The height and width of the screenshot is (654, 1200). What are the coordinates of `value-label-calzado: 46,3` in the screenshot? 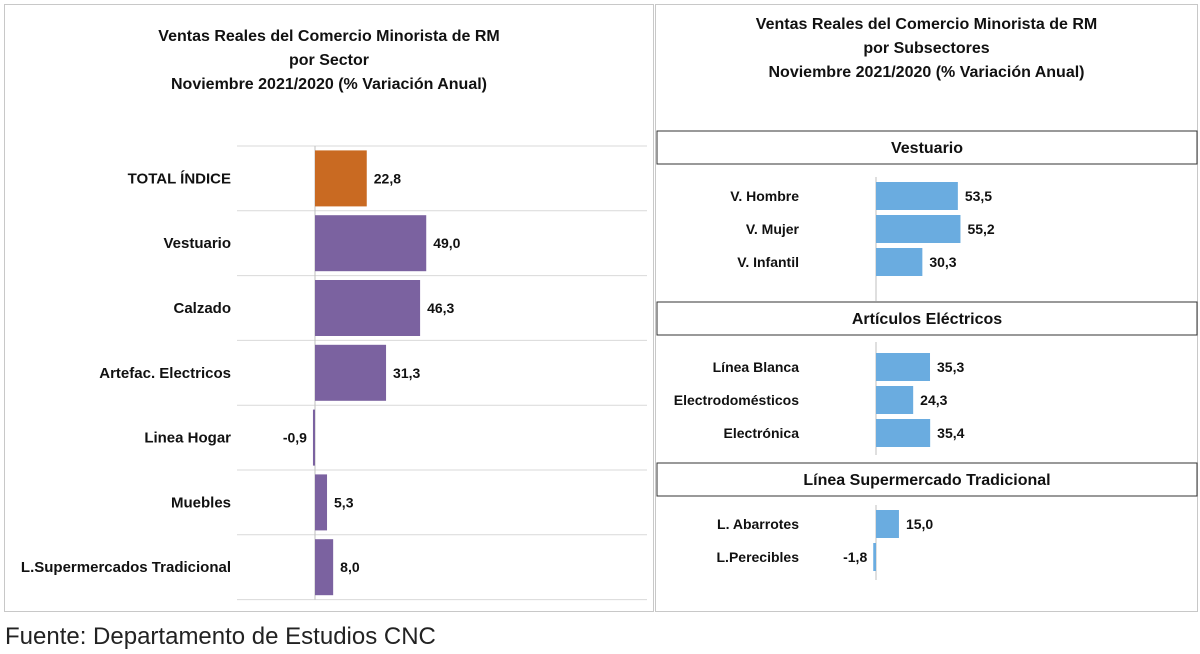 It's located at (440, 308).